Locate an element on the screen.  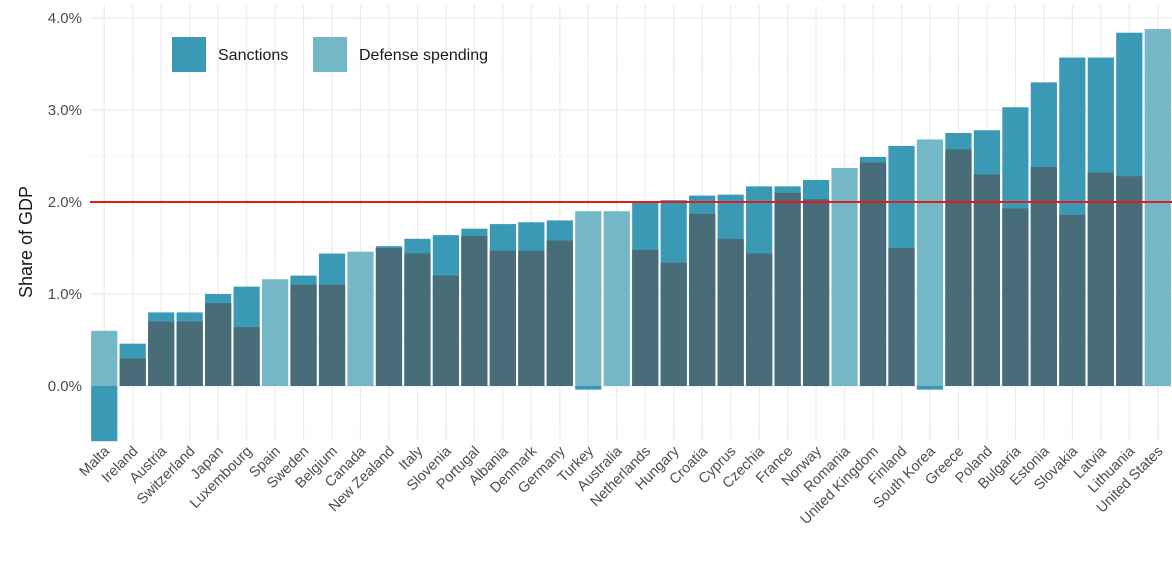
y-tick-label: 4.0% is located at coordinates (65, 18).